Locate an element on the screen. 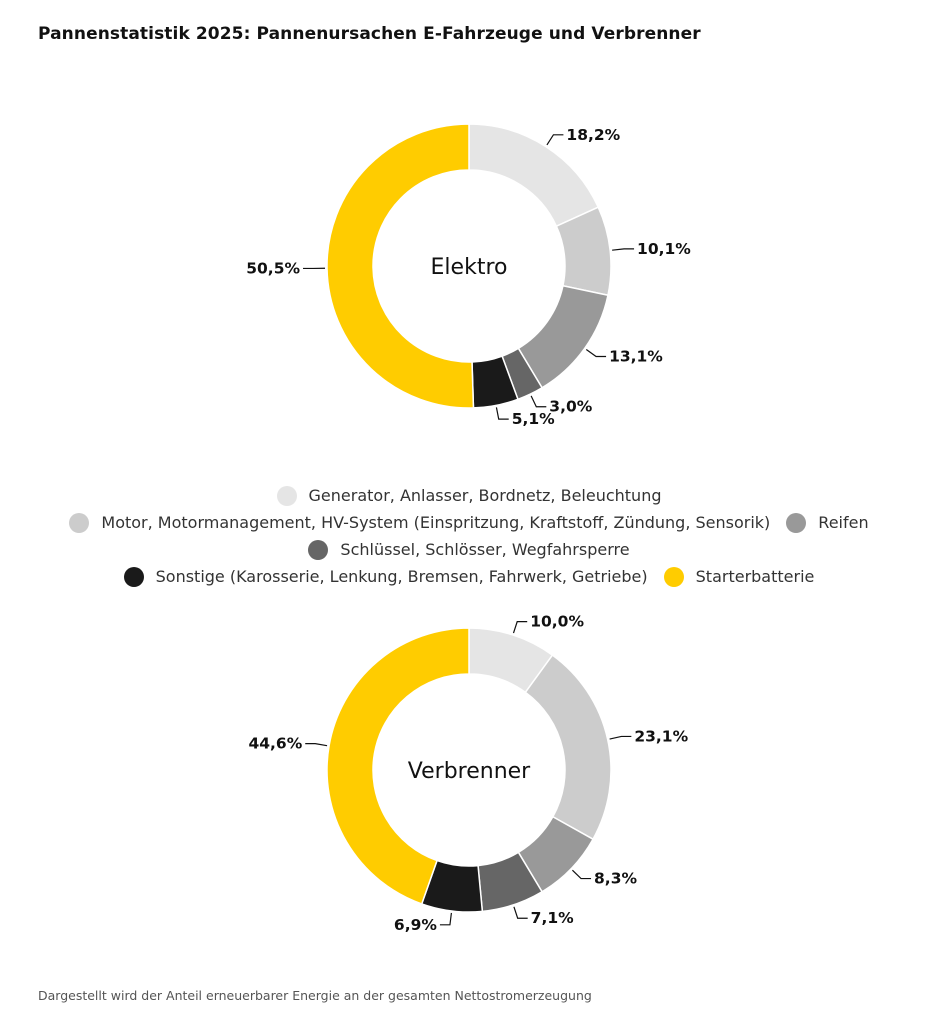 This screenshot has height=1024, width=938. legend-row: Schlüssel, Schlösser, Wegfahrsperre is located at coordinates (469, 549).